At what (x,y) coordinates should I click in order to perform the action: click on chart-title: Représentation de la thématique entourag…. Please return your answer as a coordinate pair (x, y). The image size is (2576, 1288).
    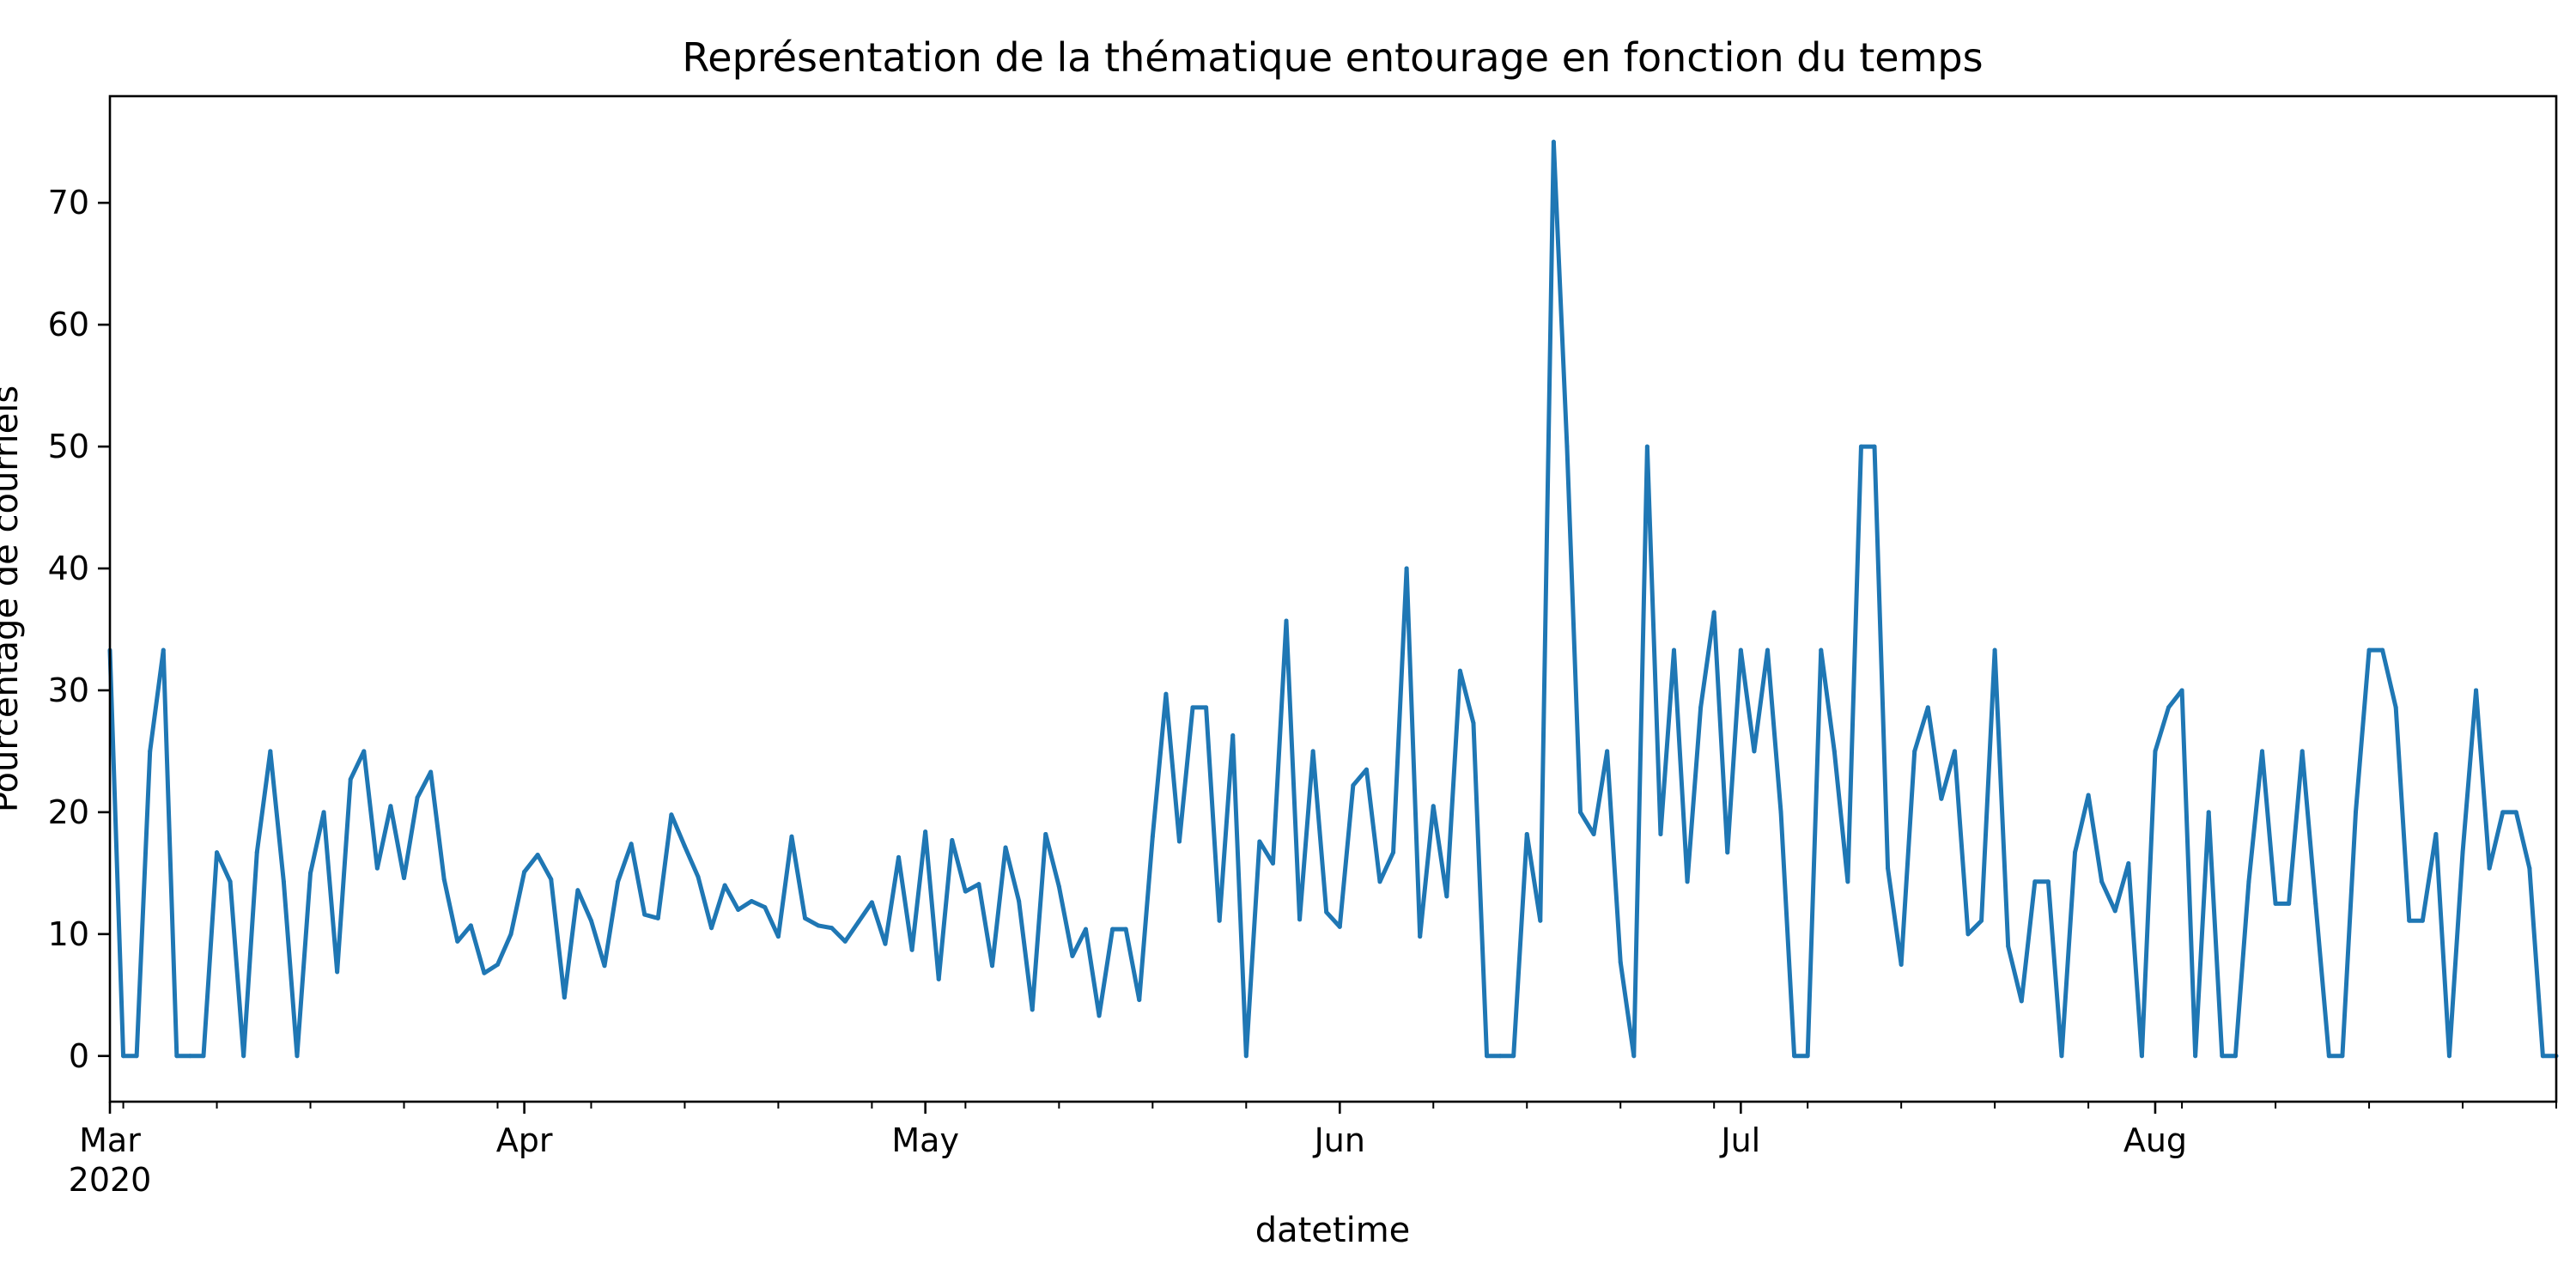
    Looking at the image, I should click on (1332, 58).